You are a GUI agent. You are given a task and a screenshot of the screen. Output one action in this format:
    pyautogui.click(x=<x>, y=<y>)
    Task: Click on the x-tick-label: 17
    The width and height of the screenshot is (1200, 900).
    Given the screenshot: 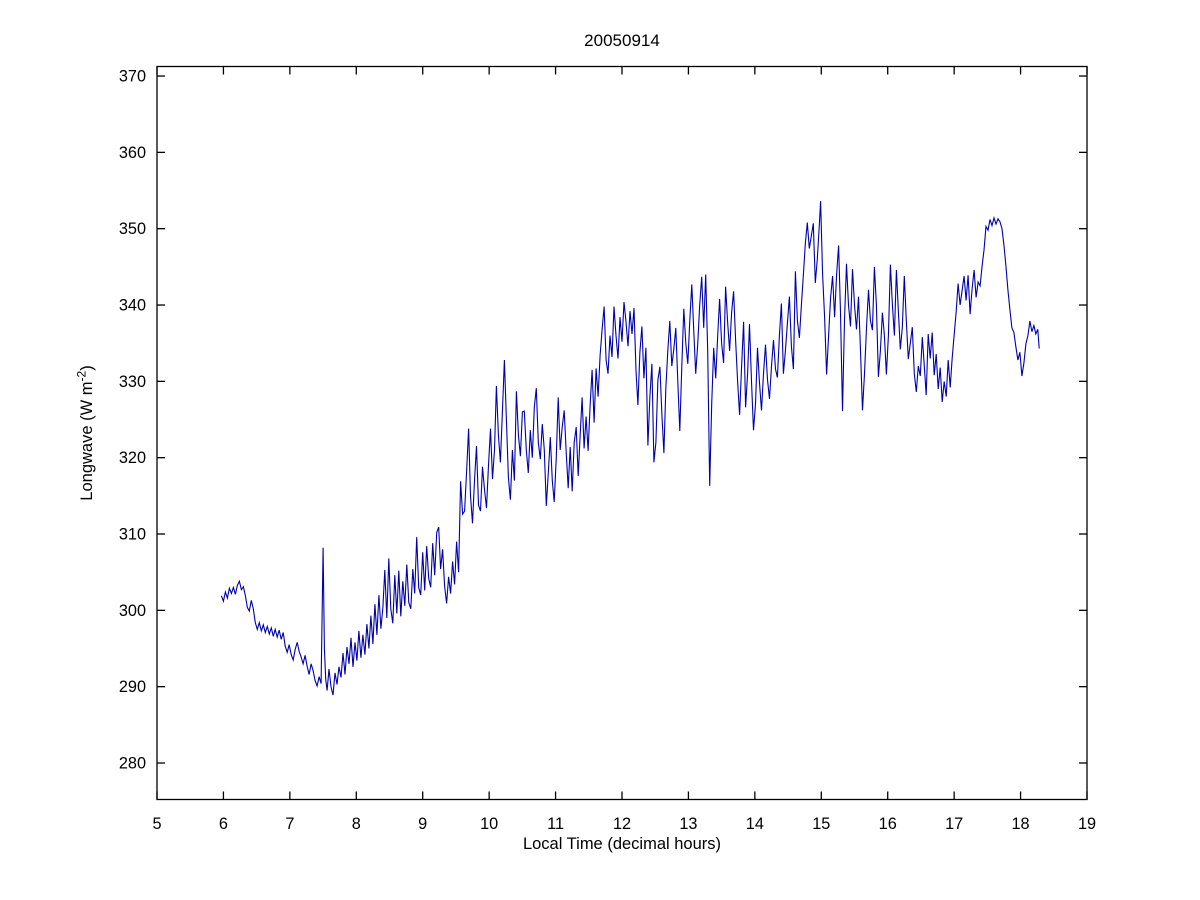 What is the action you would take?
    pyautogui.click(x=954, y=824)
    